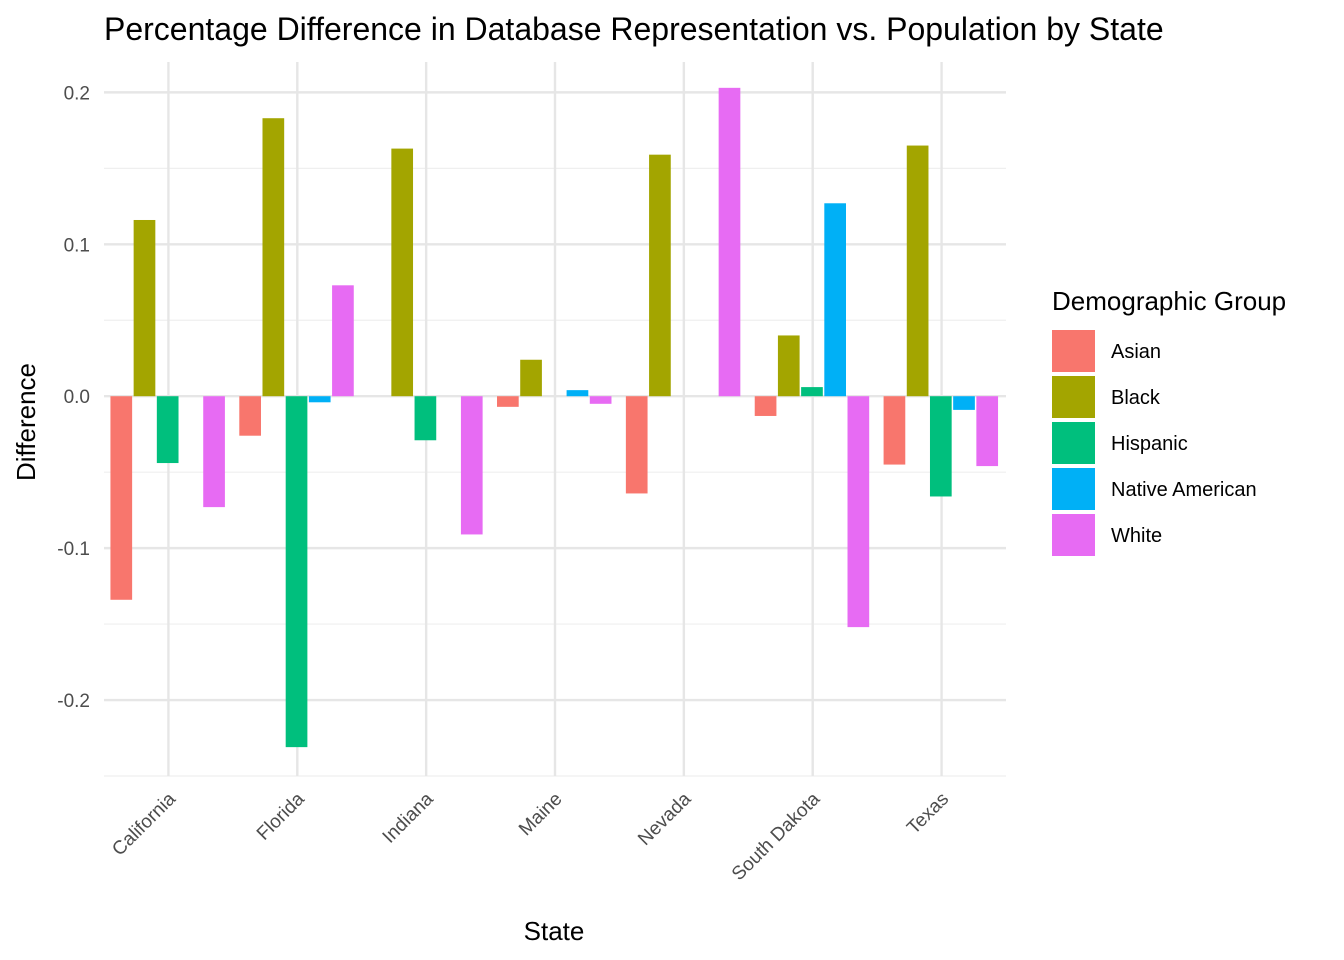 Image resolution: width=1344 pixels, height=960 pixels. Describe the element at coordinates (1184, 490) in the screenshot. I see `legend-label: Native American` at that location.